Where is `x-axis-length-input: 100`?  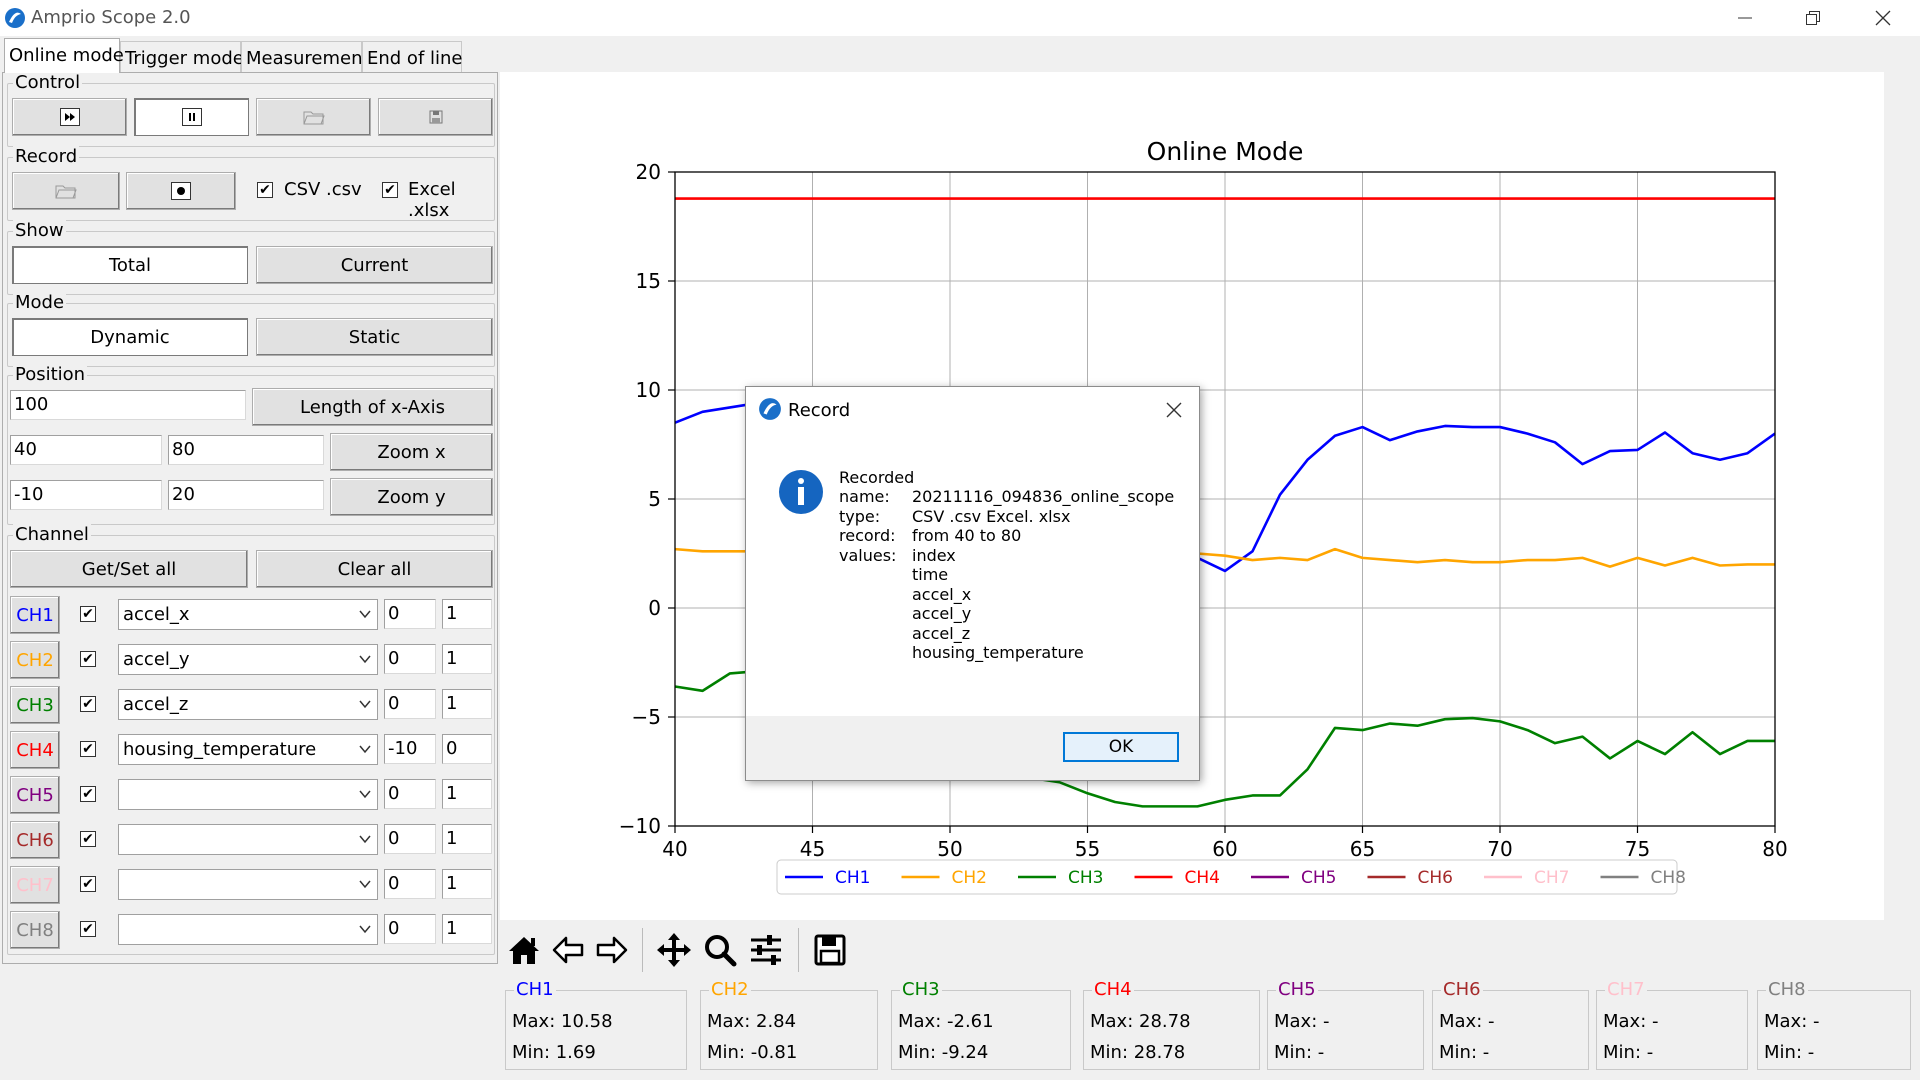
x-axis-length-input: 100 is located at coordinates (128, 405).